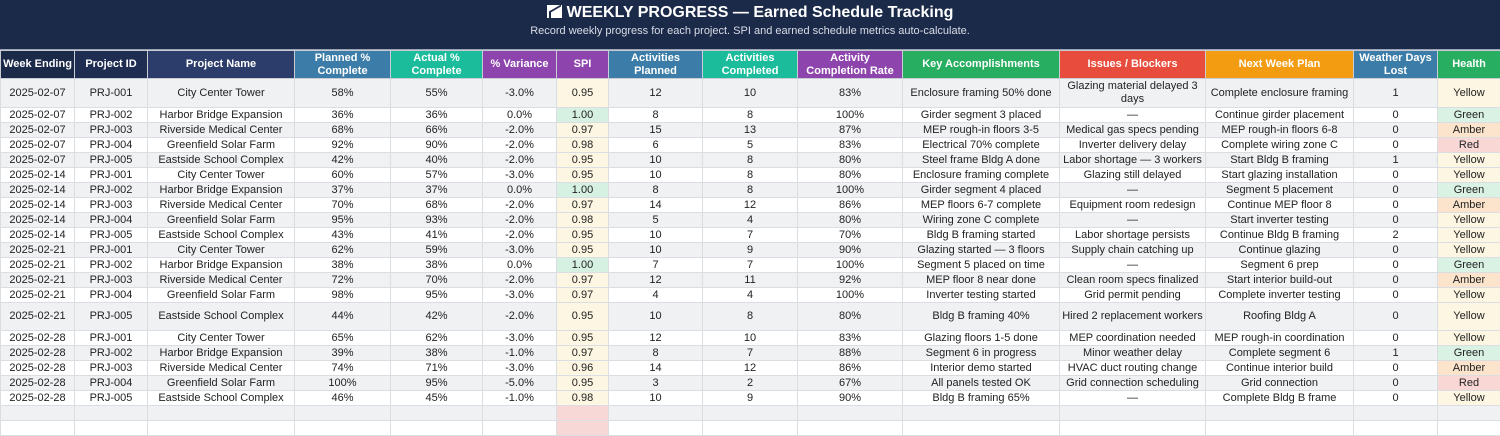 Image resolution: width=1500 pixels, height=436 pixels. Describe the element at coordinates (750, 398) in the screenshot. I see `cell-activities-completed: 9` at that location.